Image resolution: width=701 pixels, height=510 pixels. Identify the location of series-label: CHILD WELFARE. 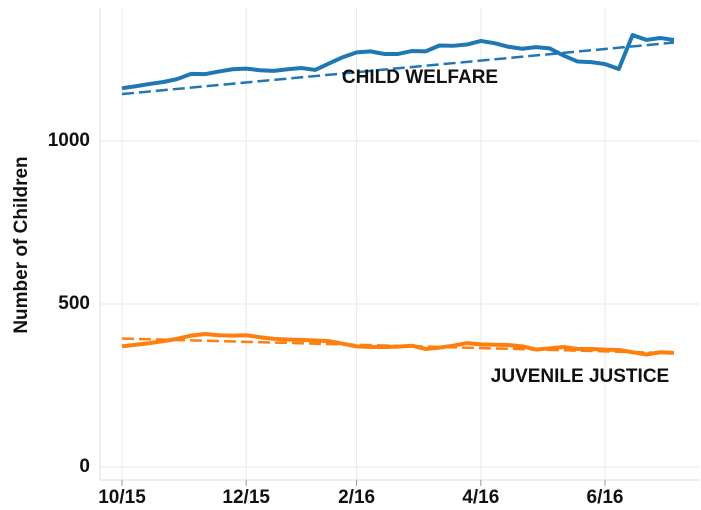
(420, 77).